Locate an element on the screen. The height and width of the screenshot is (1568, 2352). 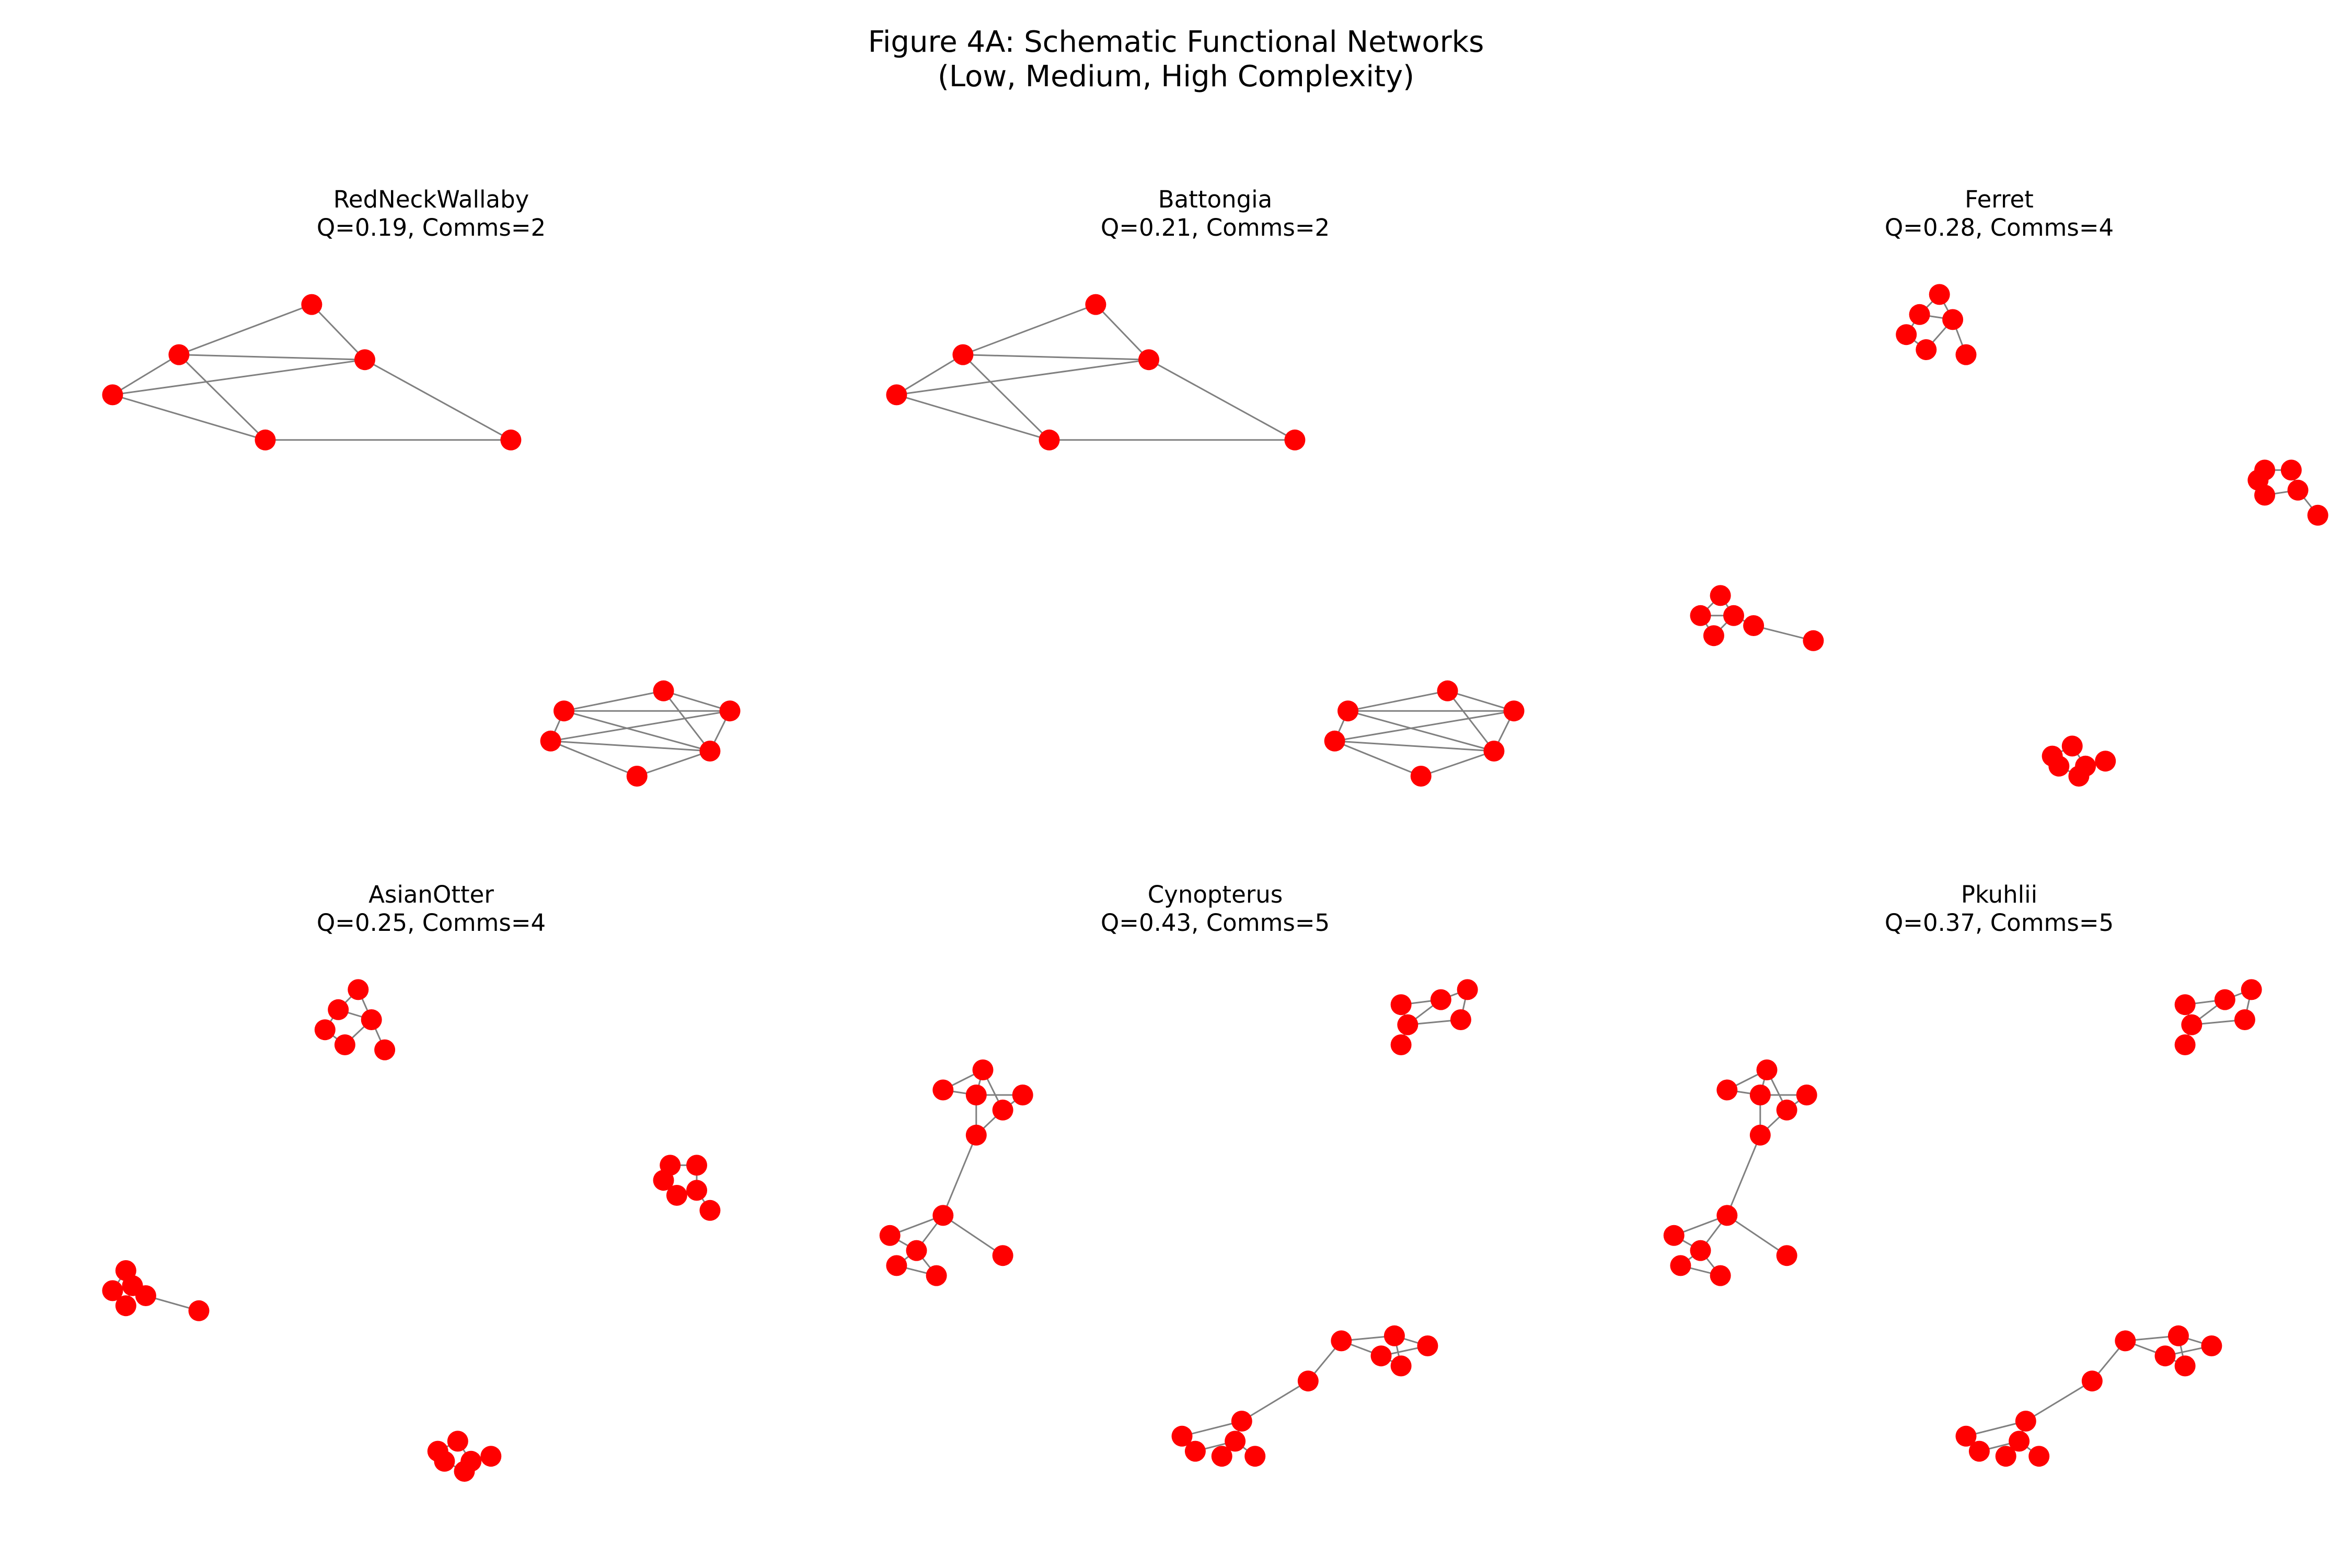
panel-title: Battongia Q=0.21, Comms=2 is located at coordinates (1215, 214).